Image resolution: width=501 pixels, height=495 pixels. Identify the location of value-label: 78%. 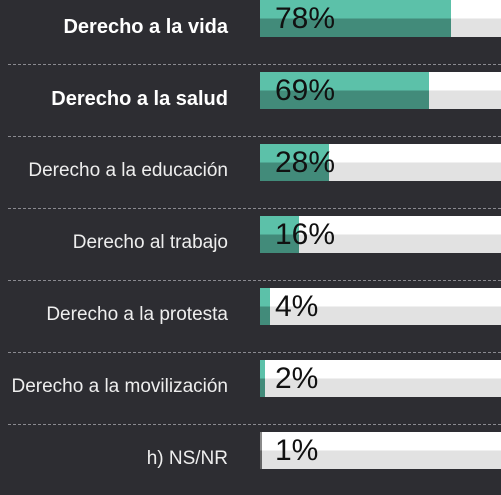
(305, 18).